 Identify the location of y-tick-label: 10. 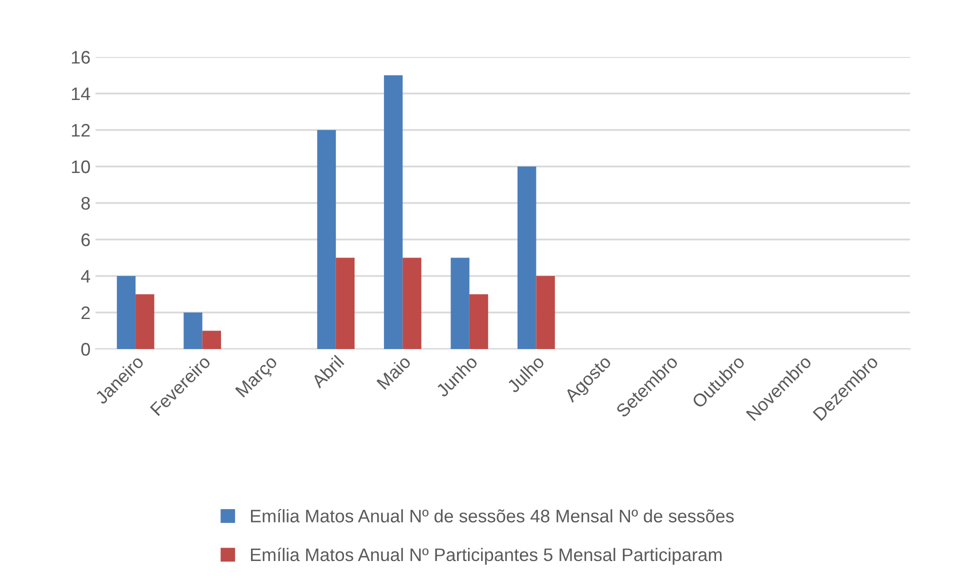
(81, 167).